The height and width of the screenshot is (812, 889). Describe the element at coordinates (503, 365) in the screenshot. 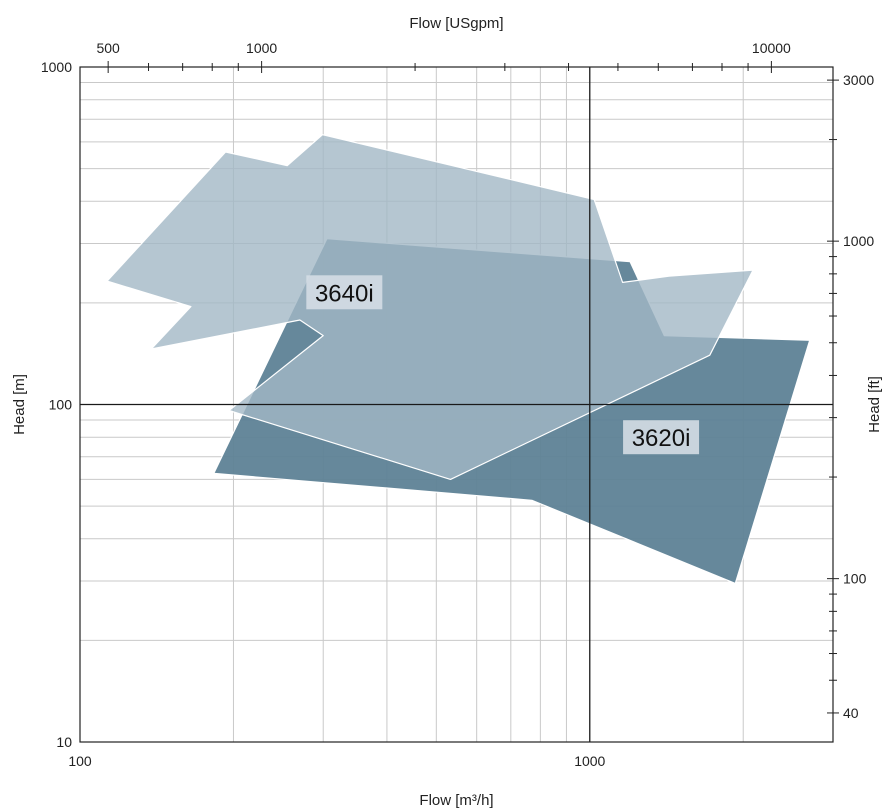

I see `region-labels: 3620i 3640i` at that location.